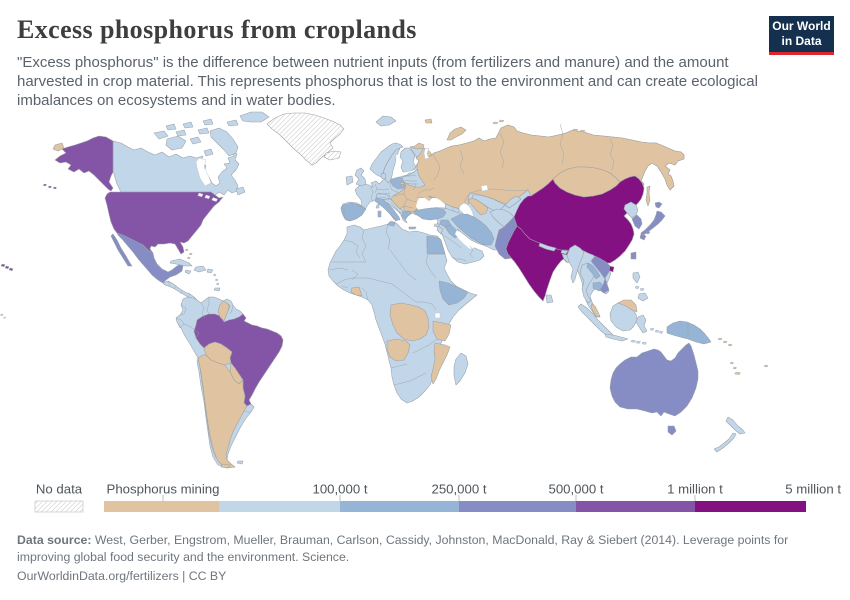 The width and height of the screenshot is (850, 600). I want to click on svg-text: 5 million t, so click(813, 489).